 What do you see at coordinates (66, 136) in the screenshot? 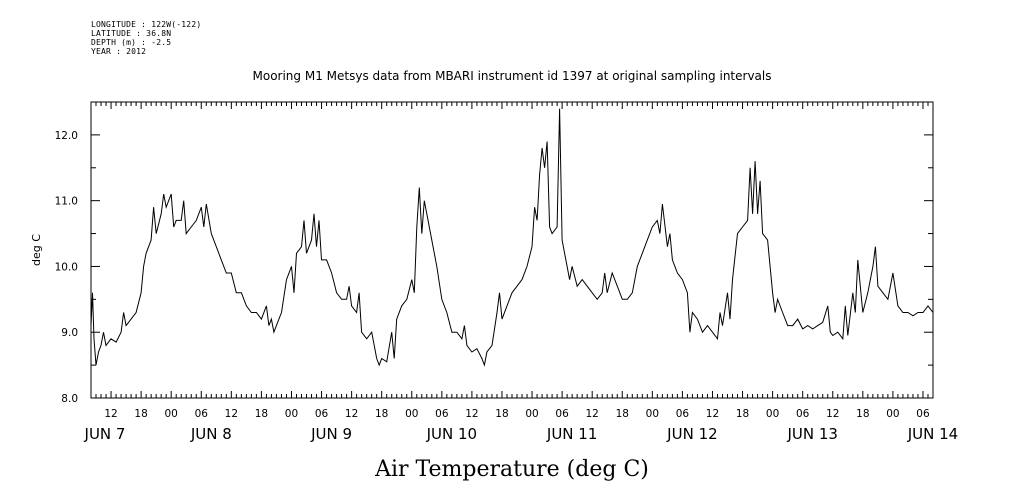
I see `y-tick-label: 12.0` at bounding box center [66, 136].